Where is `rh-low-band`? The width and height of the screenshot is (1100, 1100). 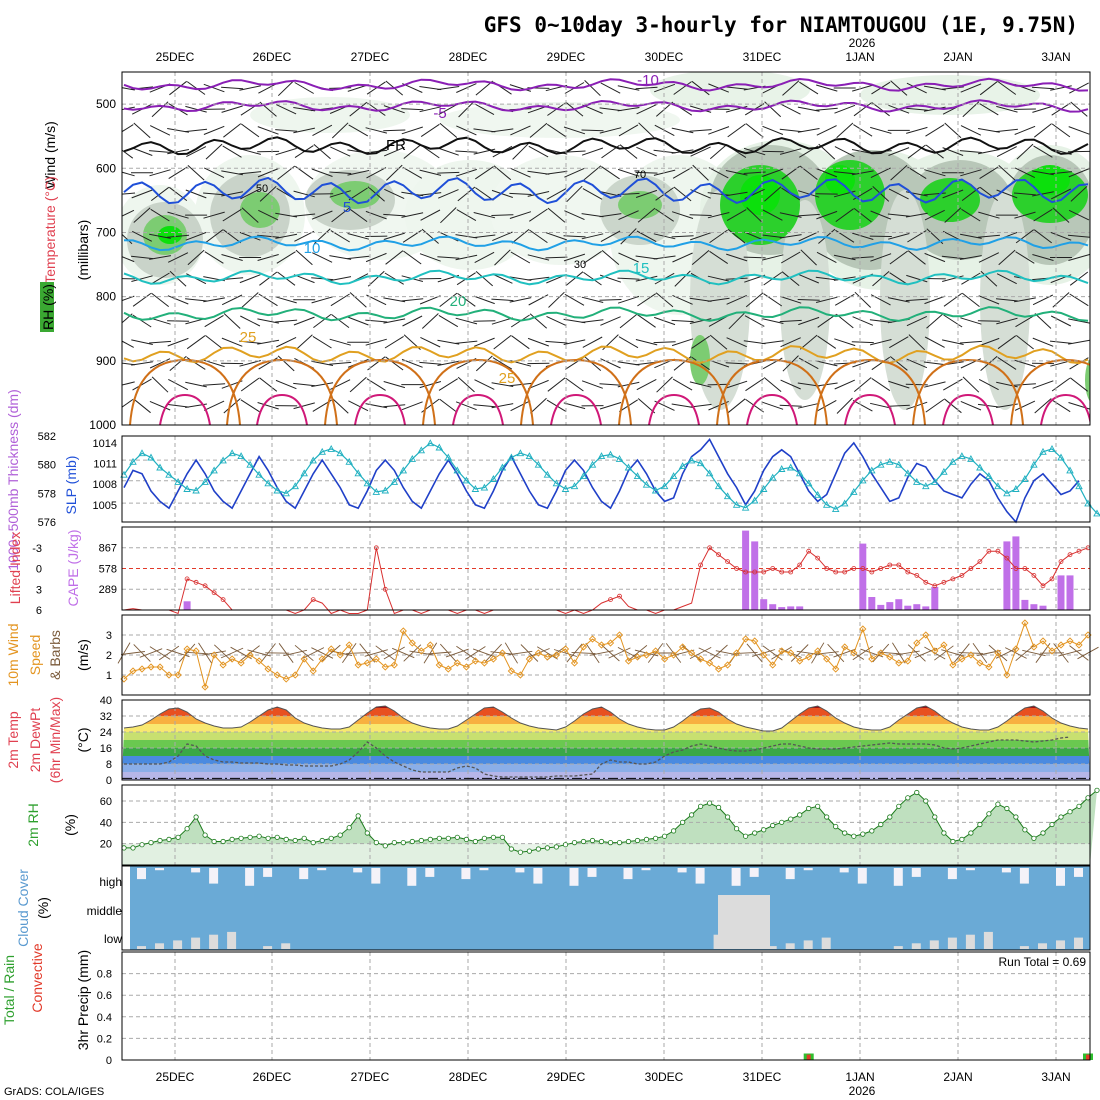 rh-low-band is located at coordinates (606, 854).